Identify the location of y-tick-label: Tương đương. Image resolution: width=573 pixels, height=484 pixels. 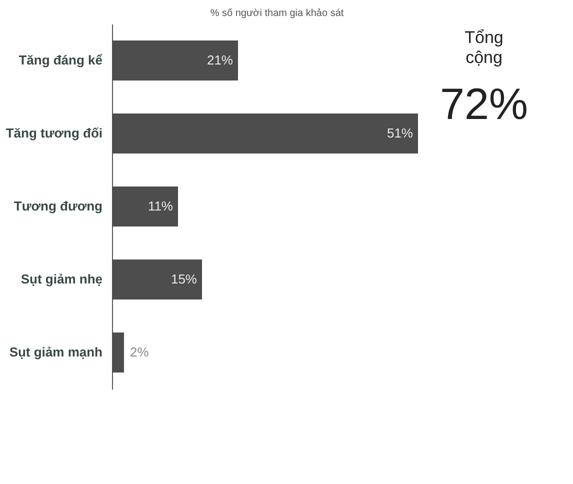
(58, 206).